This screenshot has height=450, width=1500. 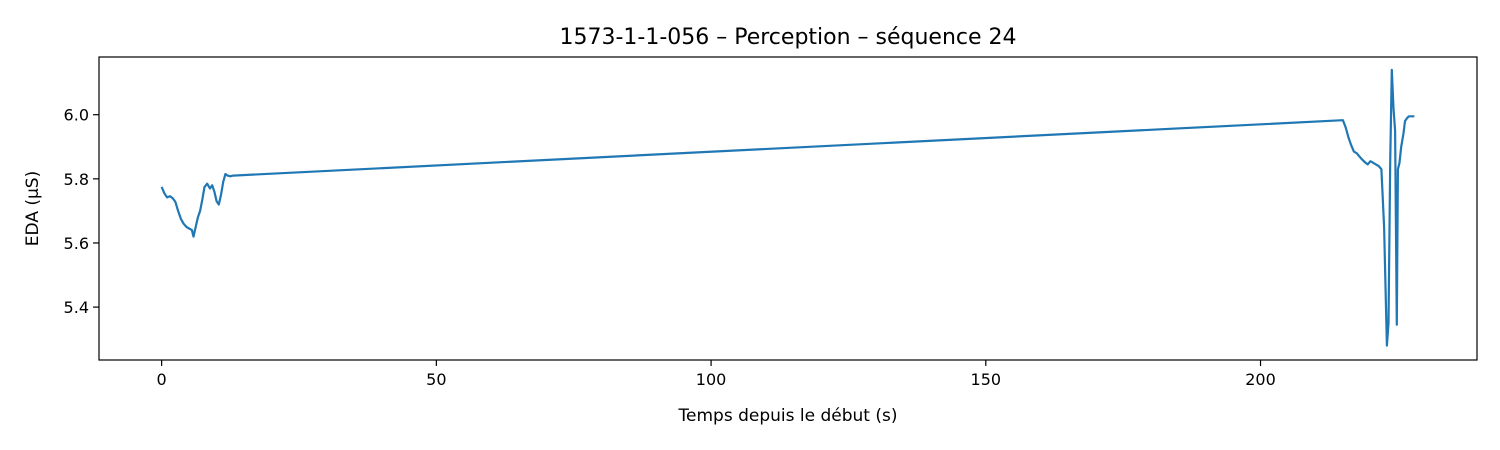 I want to click on x-tick-label: 0, so click(x=162, y=379).